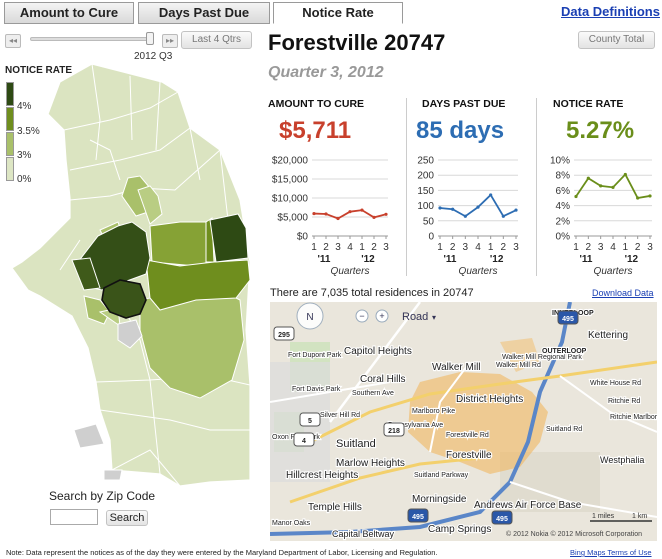 The image size is (662, 559). I want to click on map-zoom-in-button: +, so click(382, 316).